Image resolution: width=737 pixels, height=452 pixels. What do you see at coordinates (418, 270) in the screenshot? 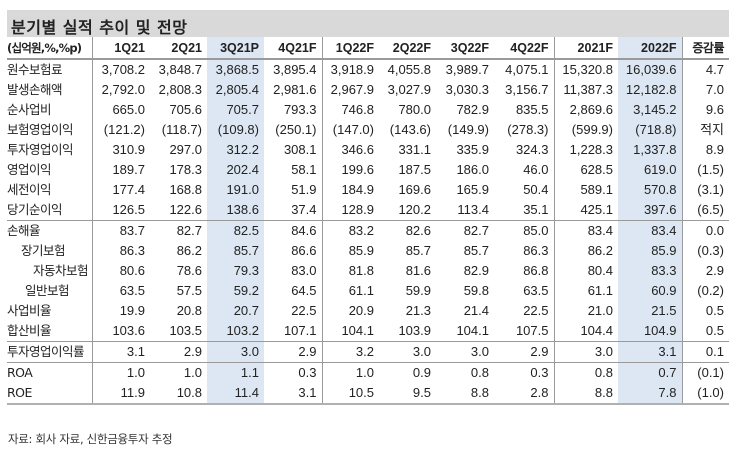
I see `cell-2q22f: 81.6` at bounding box center [418, 270].